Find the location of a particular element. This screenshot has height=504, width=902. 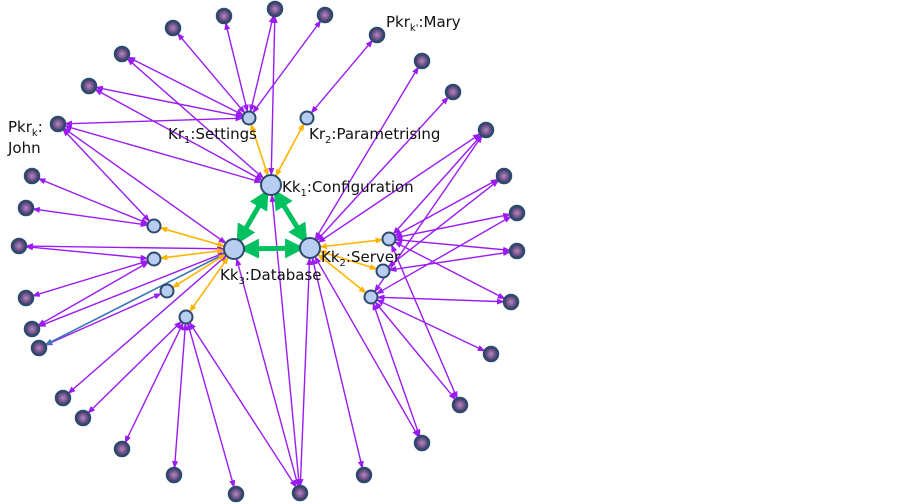

person-node-o31 is located at coordinates (517, 213).